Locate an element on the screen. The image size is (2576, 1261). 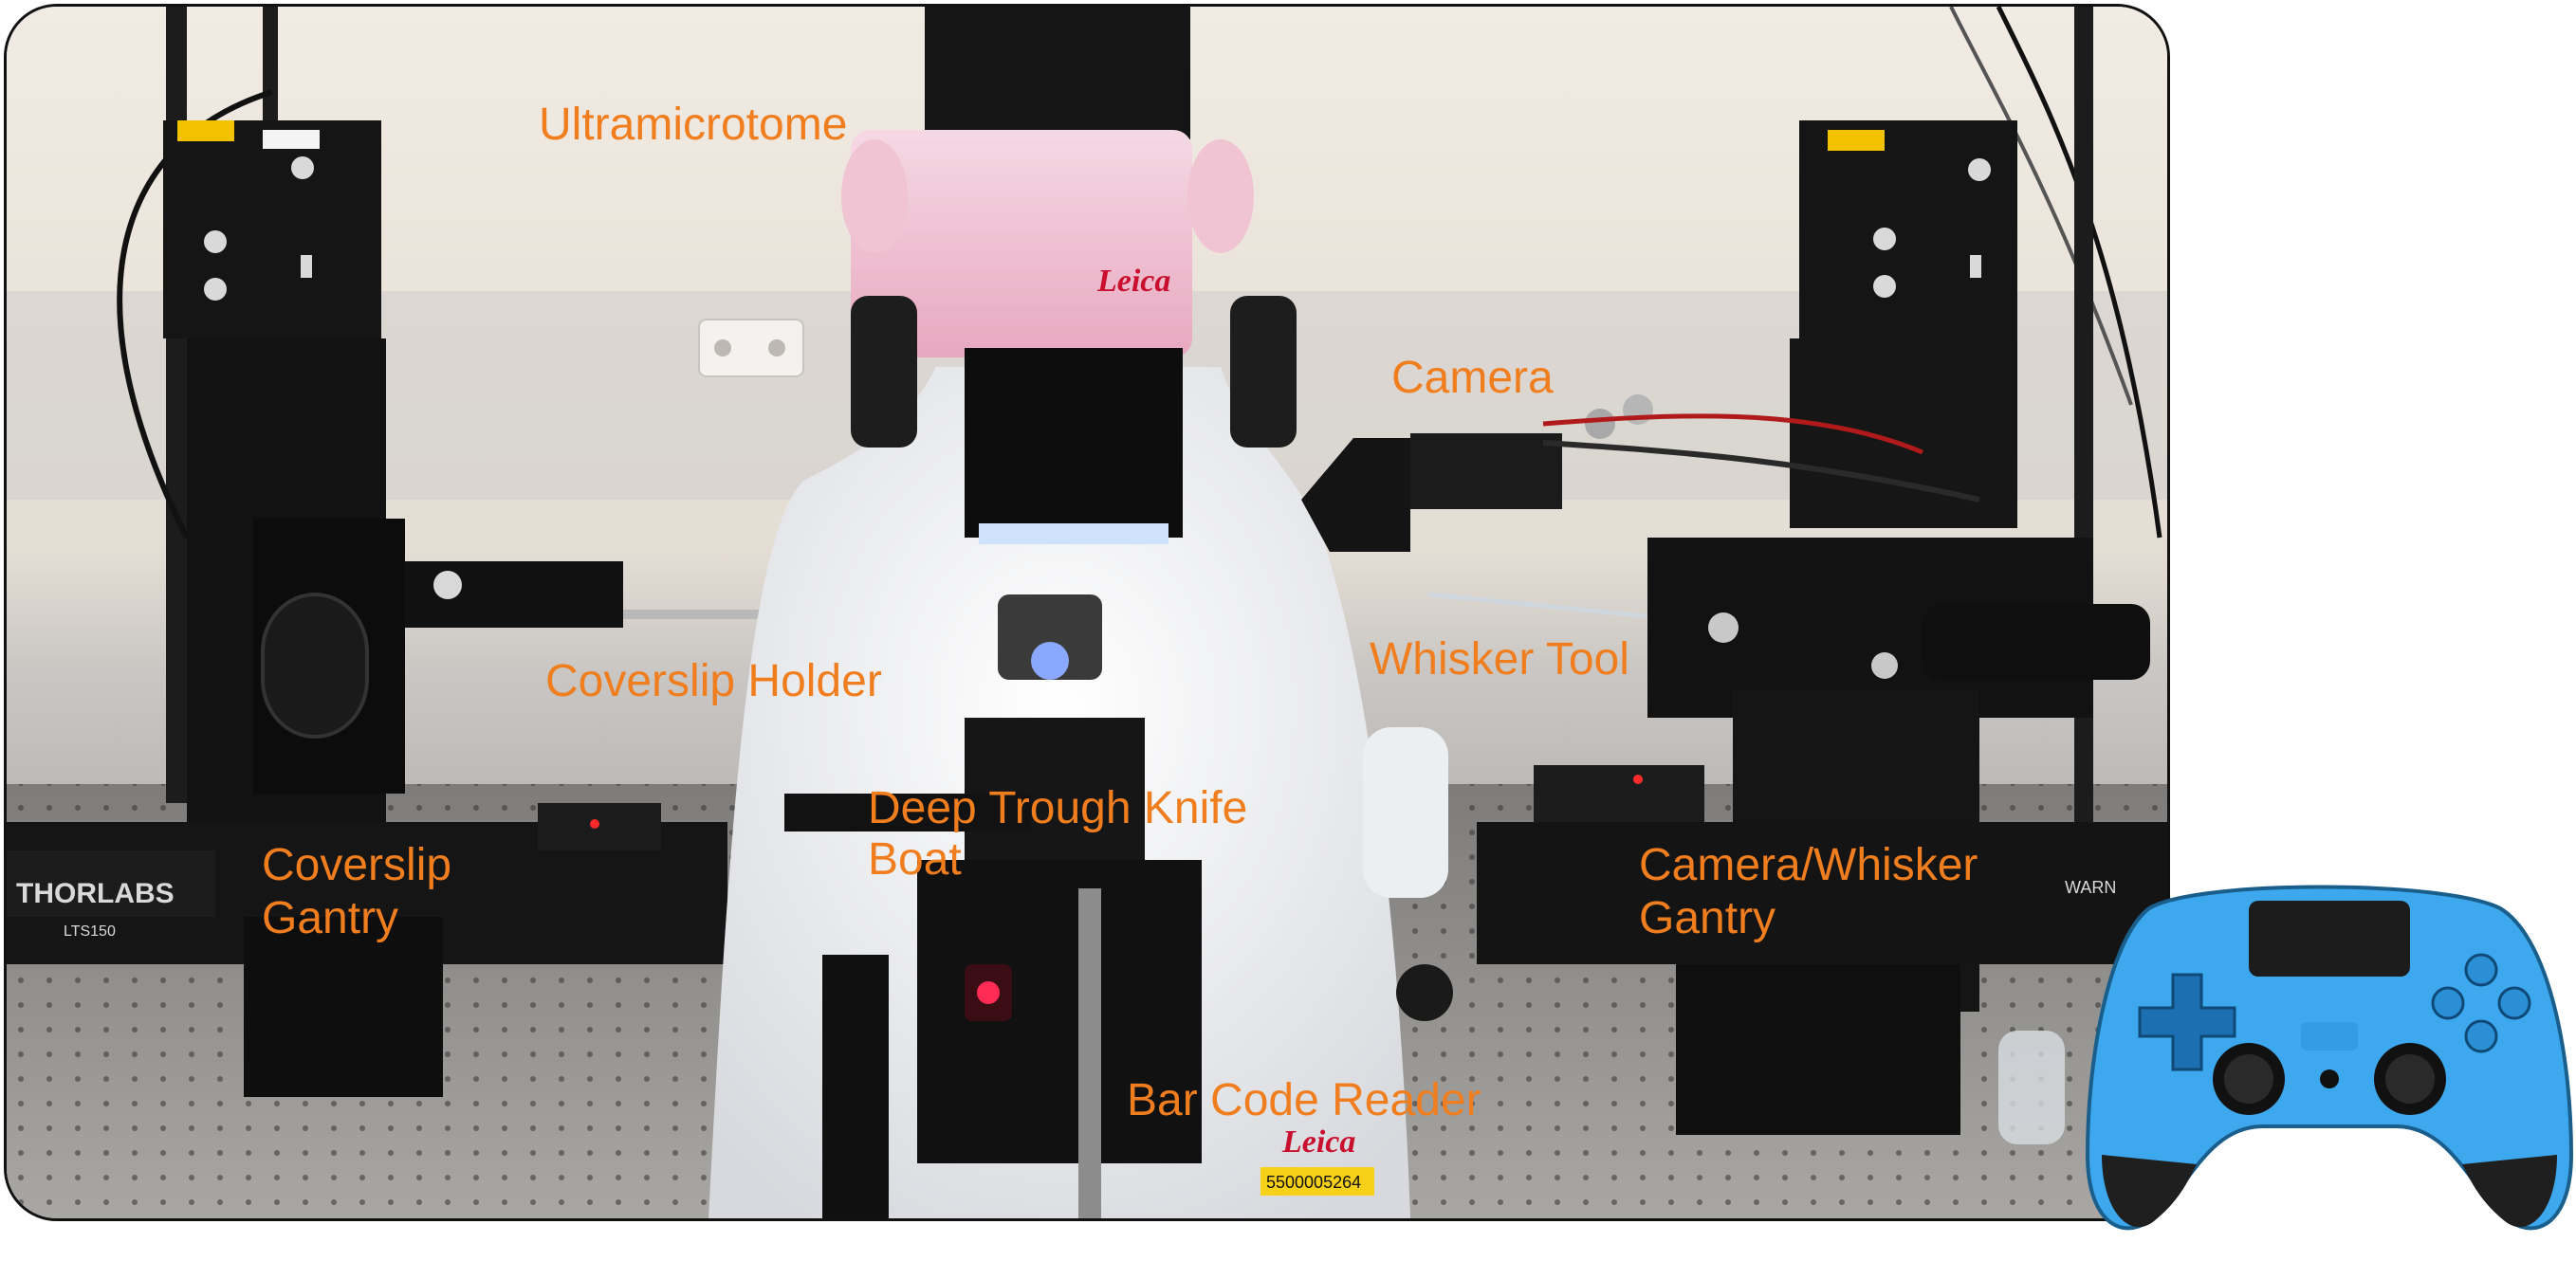
leica-logo-top: Leica is located at coordinates (1133, 281).